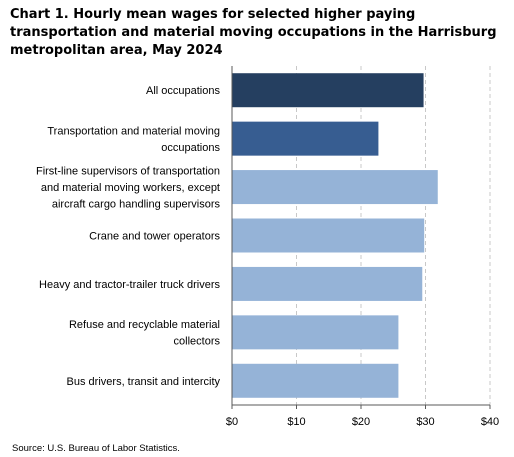  Describe the element at coordinates (154, 237) in the screenshot. I see `category-label-3-0: Crane and tower operators` at that location.